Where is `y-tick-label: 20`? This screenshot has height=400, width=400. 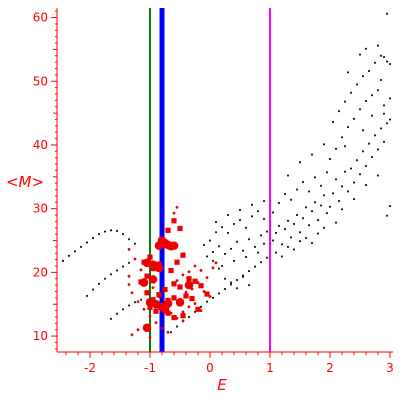
y-tick-label: 20 is located at coordinates (40, 272).